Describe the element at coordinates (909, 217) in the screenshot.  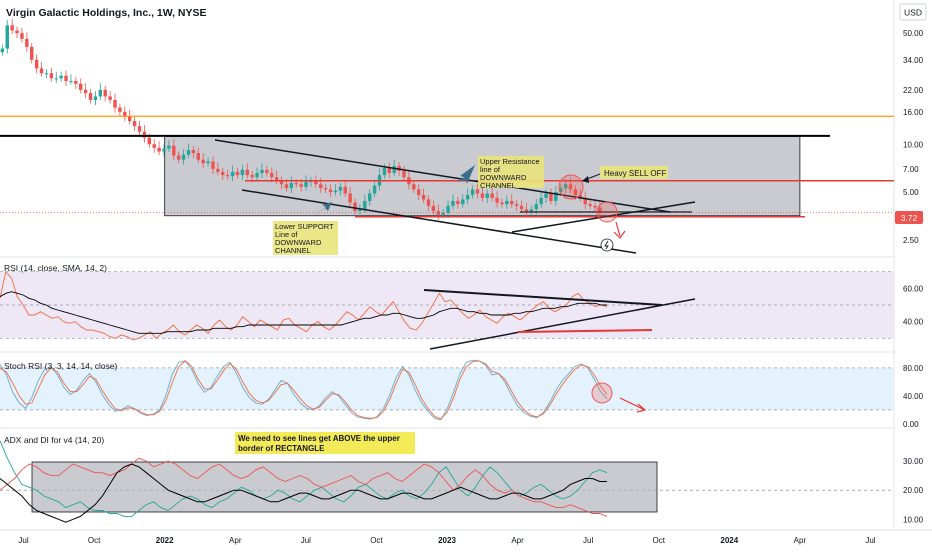
I see `last-price-badge` at that location.